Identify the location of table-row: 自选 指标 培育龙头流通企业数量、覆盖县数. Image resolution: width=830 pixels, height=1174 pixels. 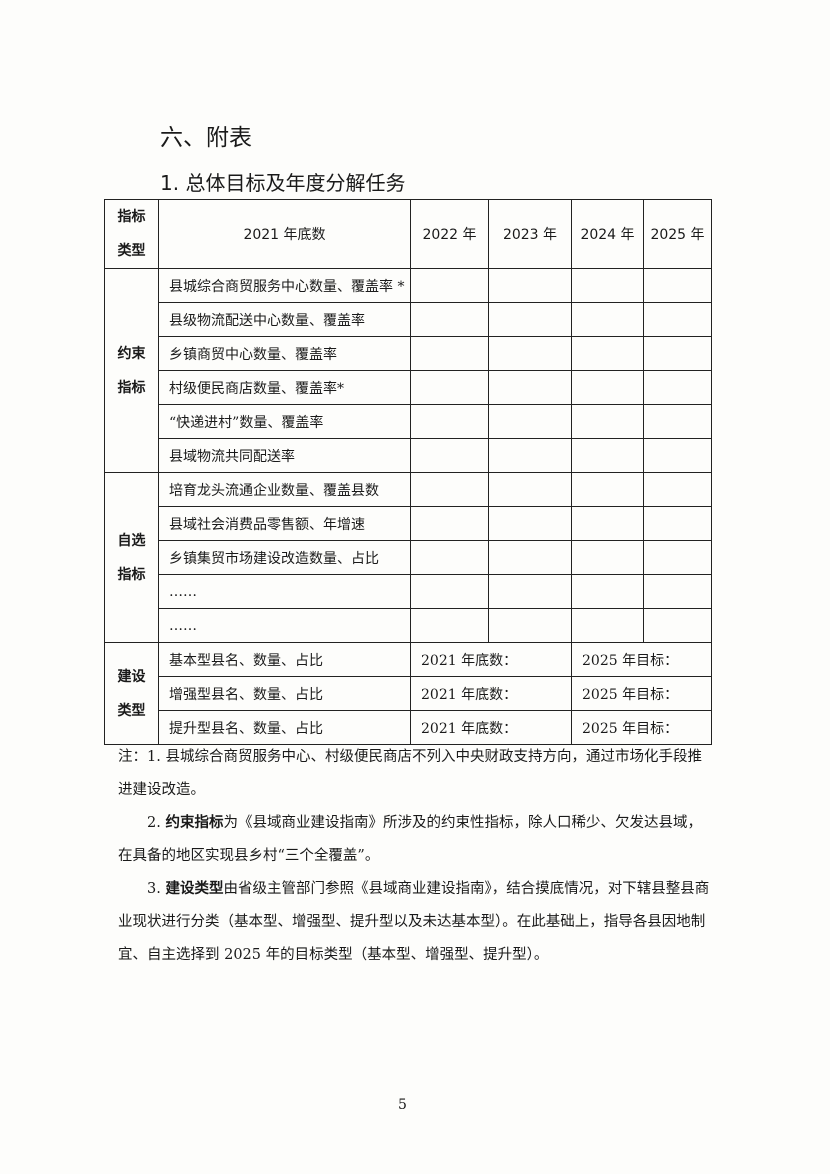
(408, 557).